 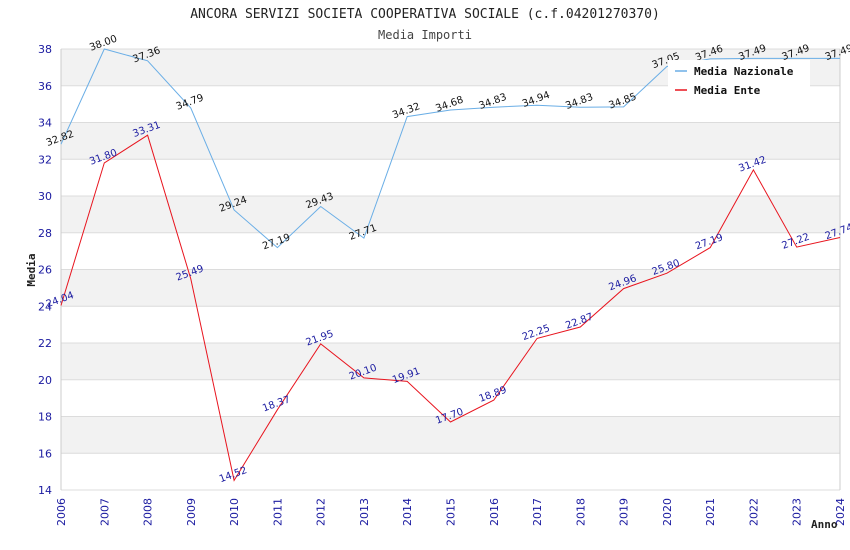 What do you see at coordinates (104, 512) in the screenshot?
I see `x-tick-label: 2007` at bounding box center [104, 512].